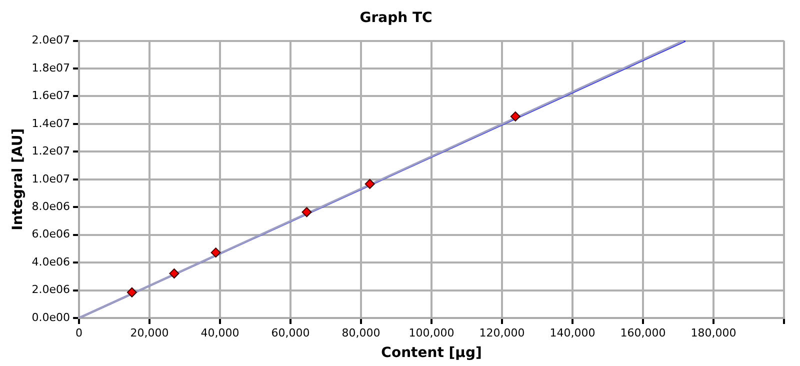 Image resolution: width=800 pixels, height=366 pixels. I want to click on y-tick-label: 1.0e07, so click(51, 179).